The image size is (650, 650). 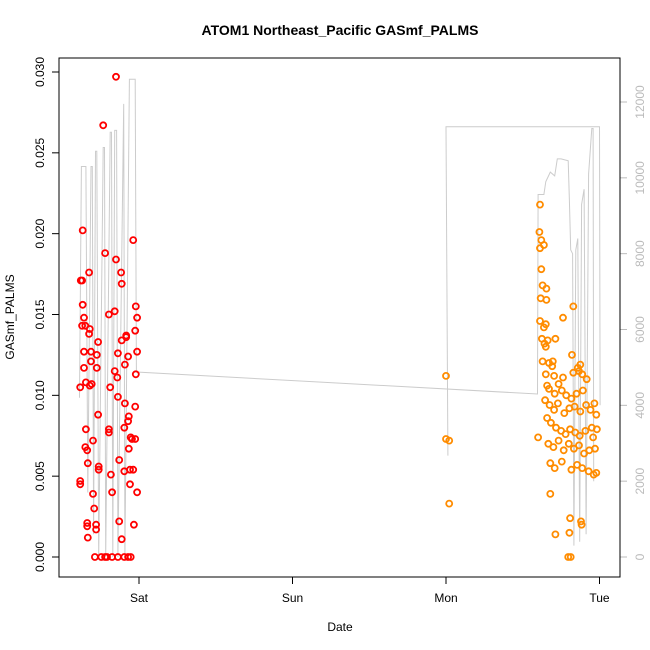 I want to click on x-tick-label: Sat, so click(x=139, y=598).